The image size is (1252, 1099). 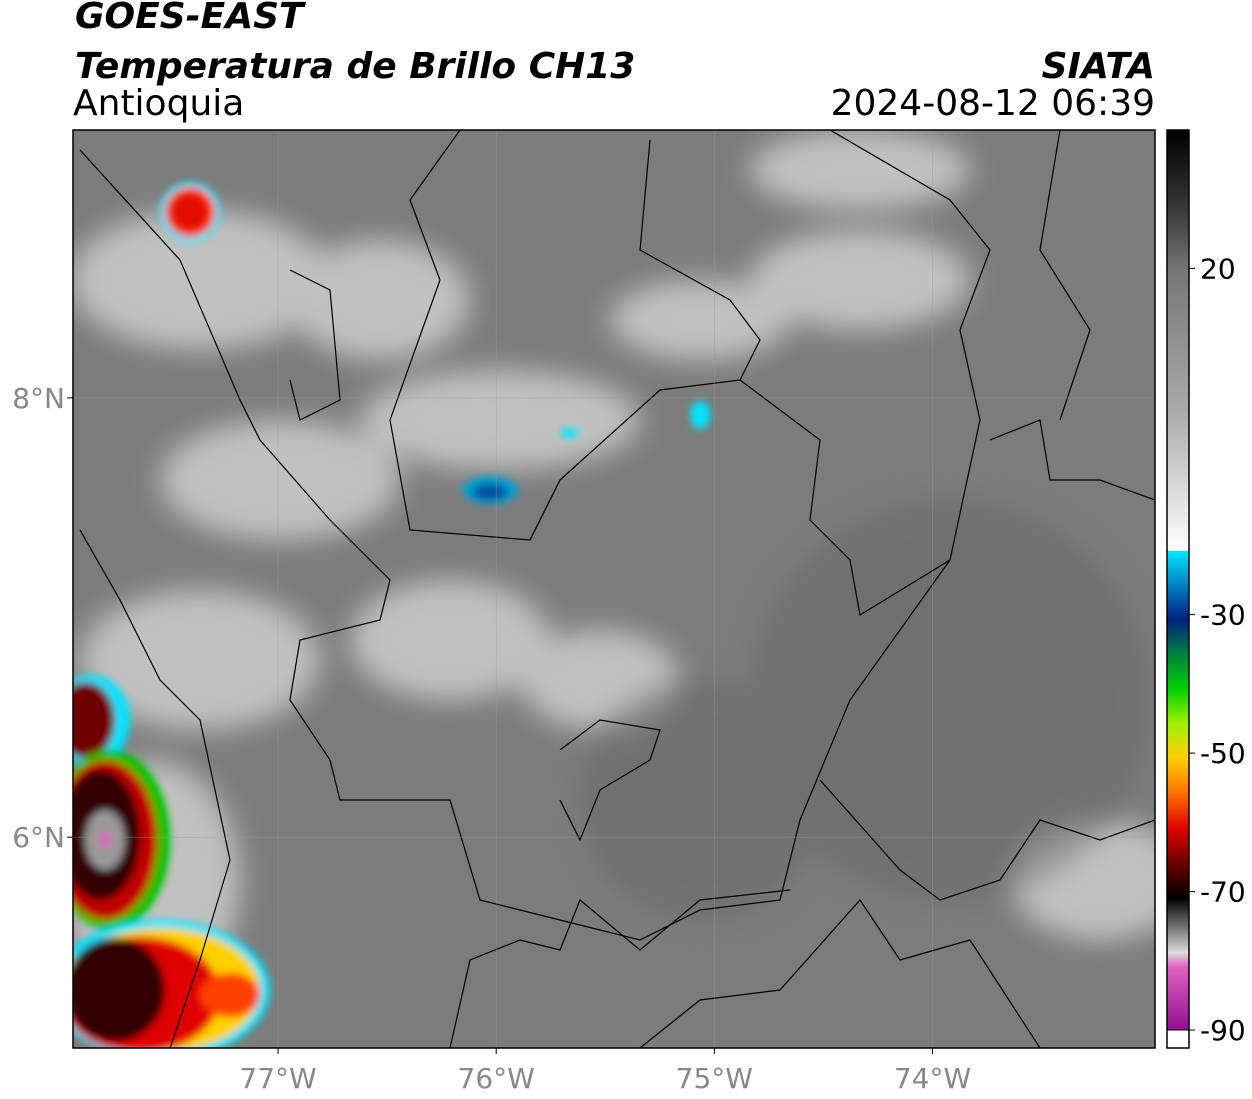 I want to click on subtitle: Temperatura de Brillo CH13, so click(x=355, y=66).